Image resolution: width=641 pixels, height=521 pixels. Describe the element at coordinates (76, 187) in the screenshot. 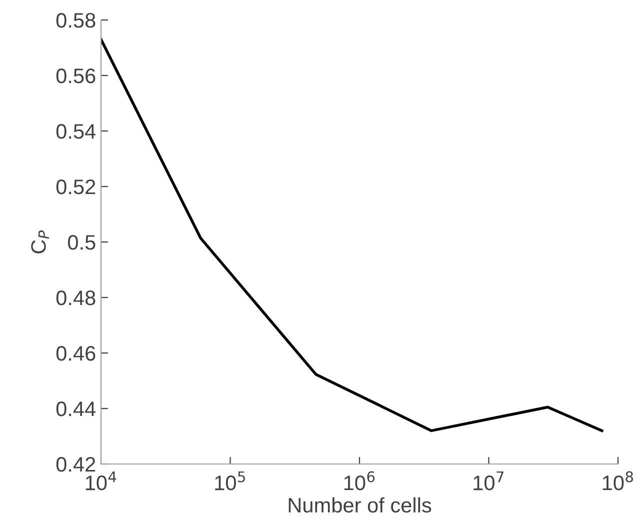

I see `y-tick-label: 0.52` at that location.